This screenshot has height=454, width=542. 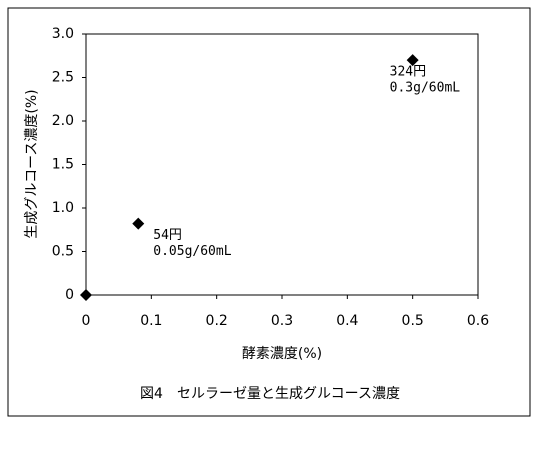 I want to click on annotation: 54円, so click(x=167, y=235).